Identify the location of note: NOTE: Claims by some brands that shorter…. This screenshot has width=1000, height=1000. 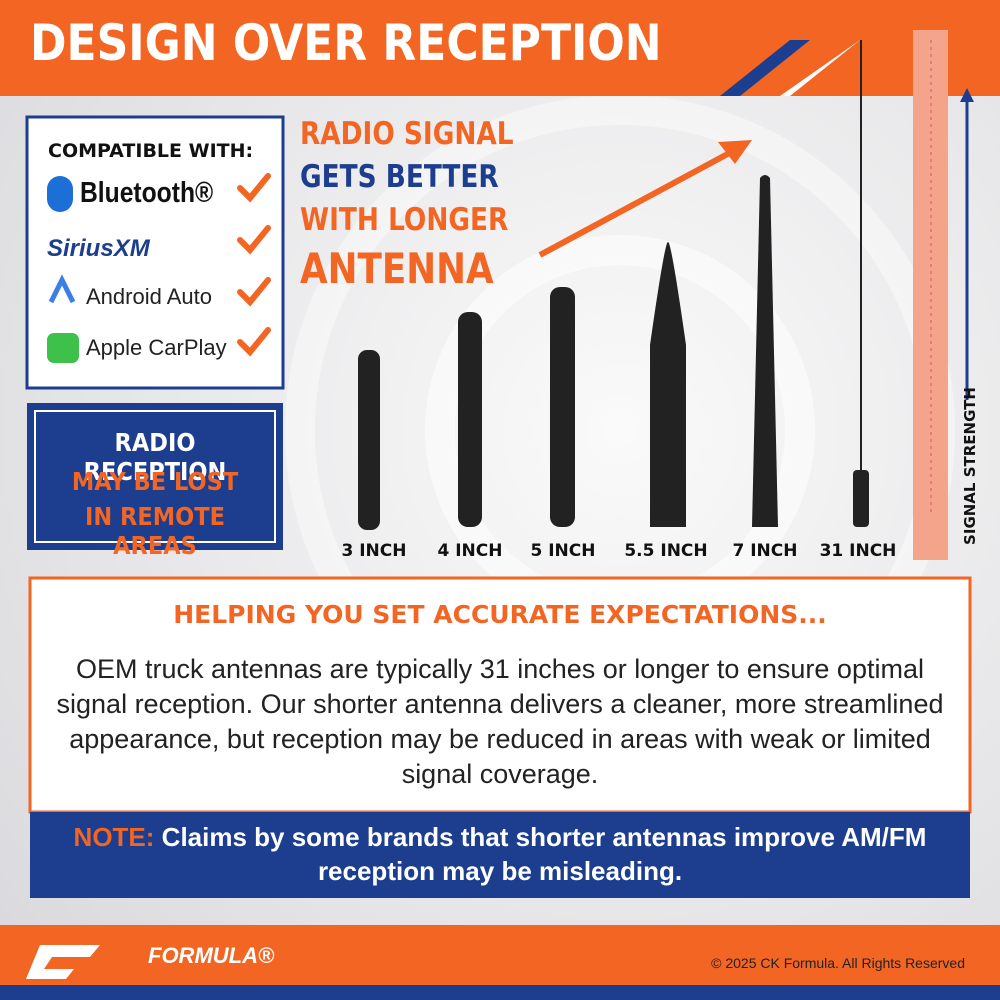
(500, 854).